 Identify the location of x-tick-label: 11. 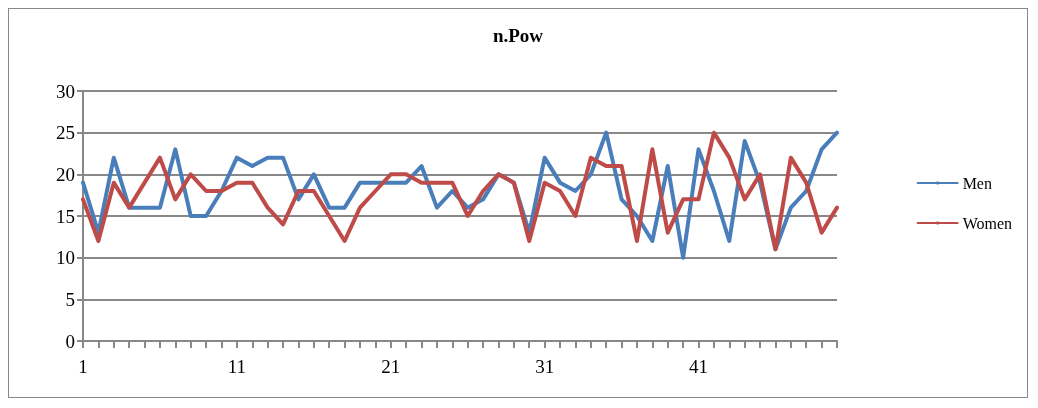
(237, 366).